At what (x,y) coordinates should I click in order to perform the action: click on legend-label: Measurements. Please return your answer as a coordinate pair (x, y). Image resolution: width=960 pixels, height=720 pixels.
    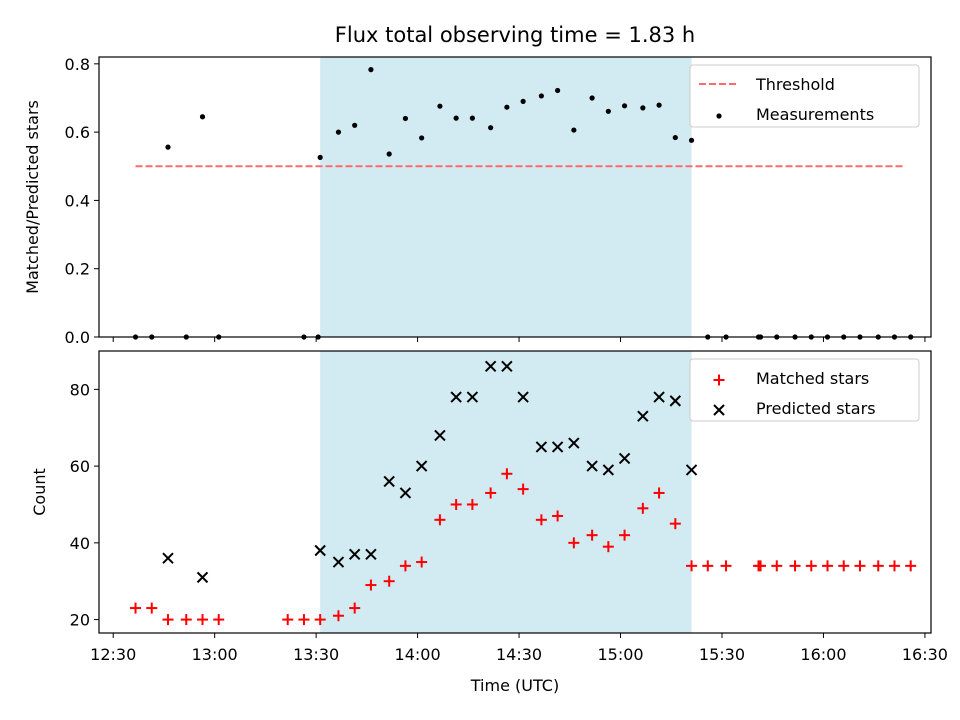
    Looking at the image, I should click on (815, 114).